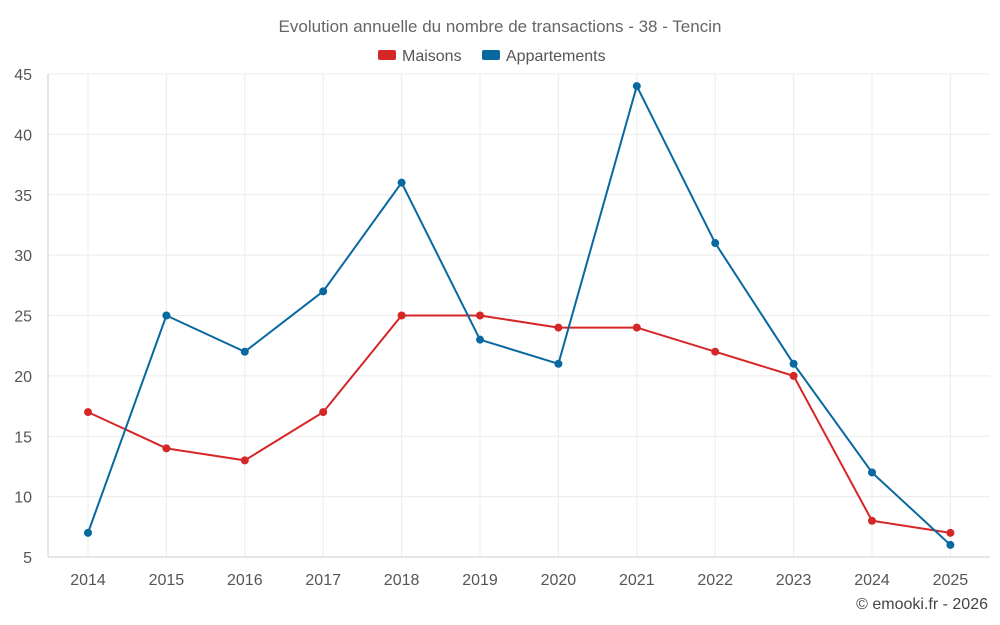 The image size is (1000, 625). What do you see at coordinates (401, 182) in the screenshot?
I see `data-point-appartements-2018` at bounding box center [401, 182].